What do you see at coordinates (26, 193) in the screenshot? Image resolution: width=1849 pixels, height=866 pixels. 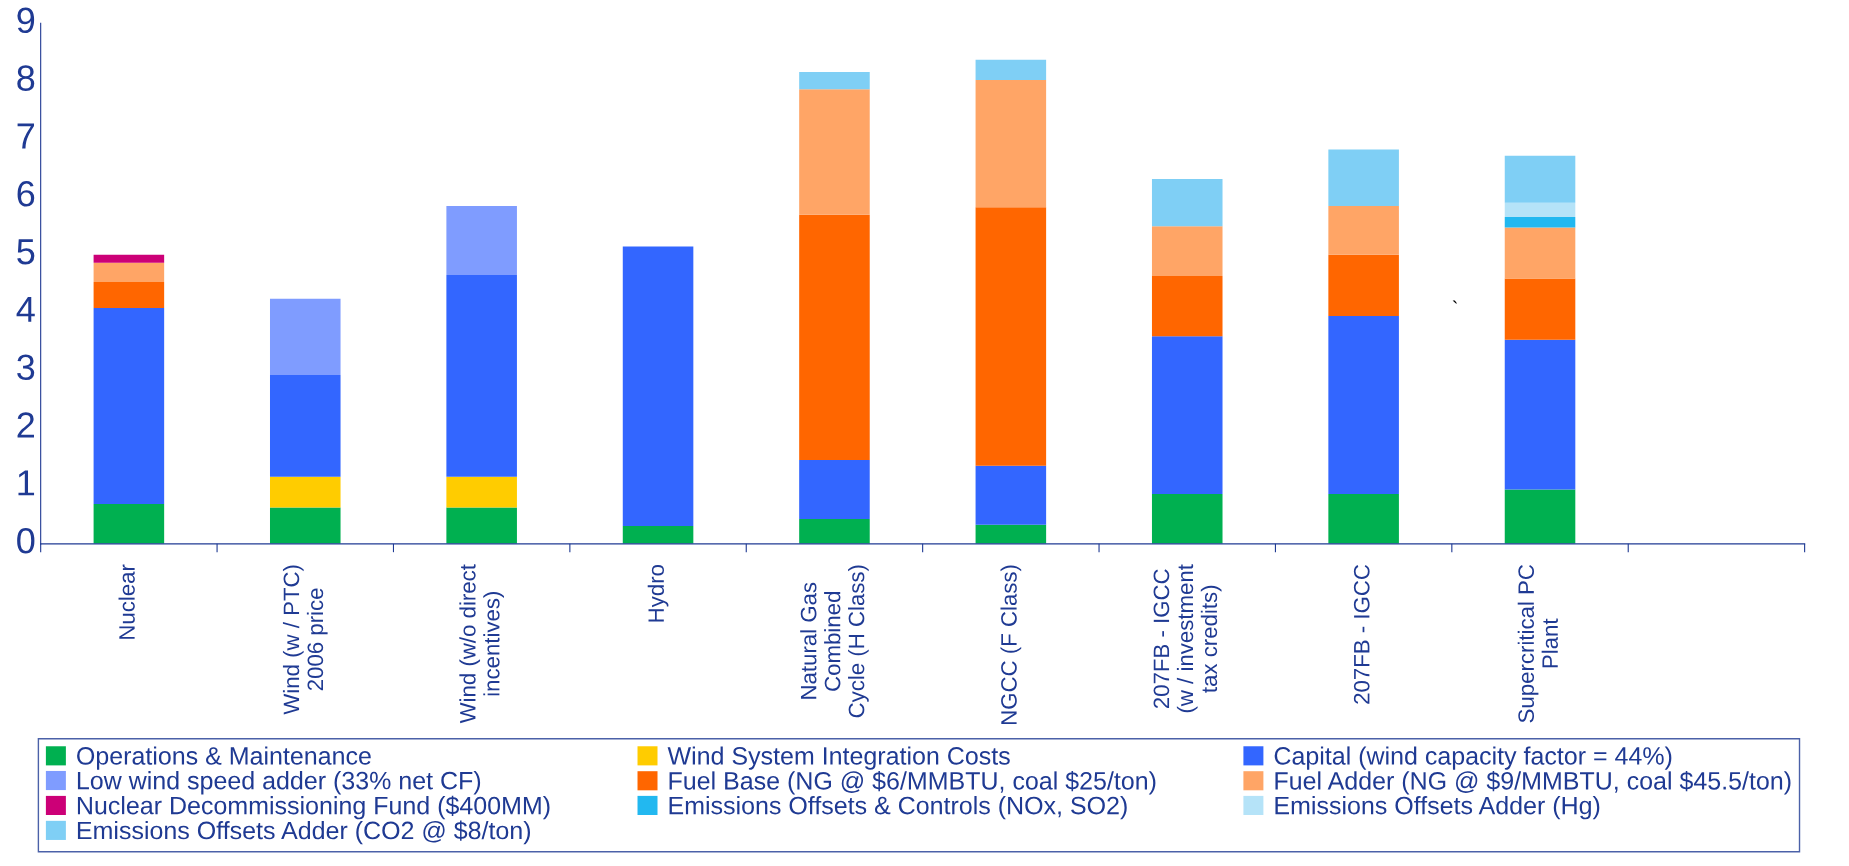 I see `y-tick-label: 6` at bounding box center [26, 193].